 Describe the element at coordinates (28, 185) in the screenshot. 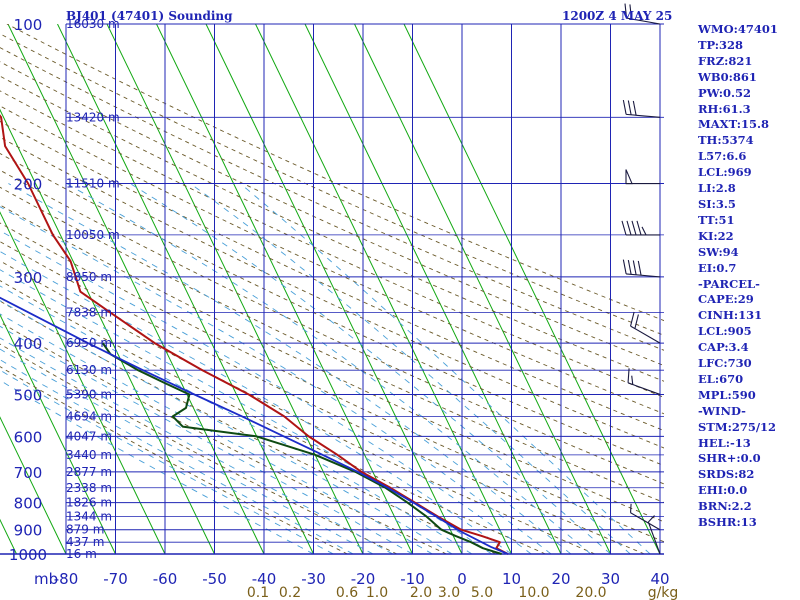

I see `pressure-tick-label: 200` at that location.